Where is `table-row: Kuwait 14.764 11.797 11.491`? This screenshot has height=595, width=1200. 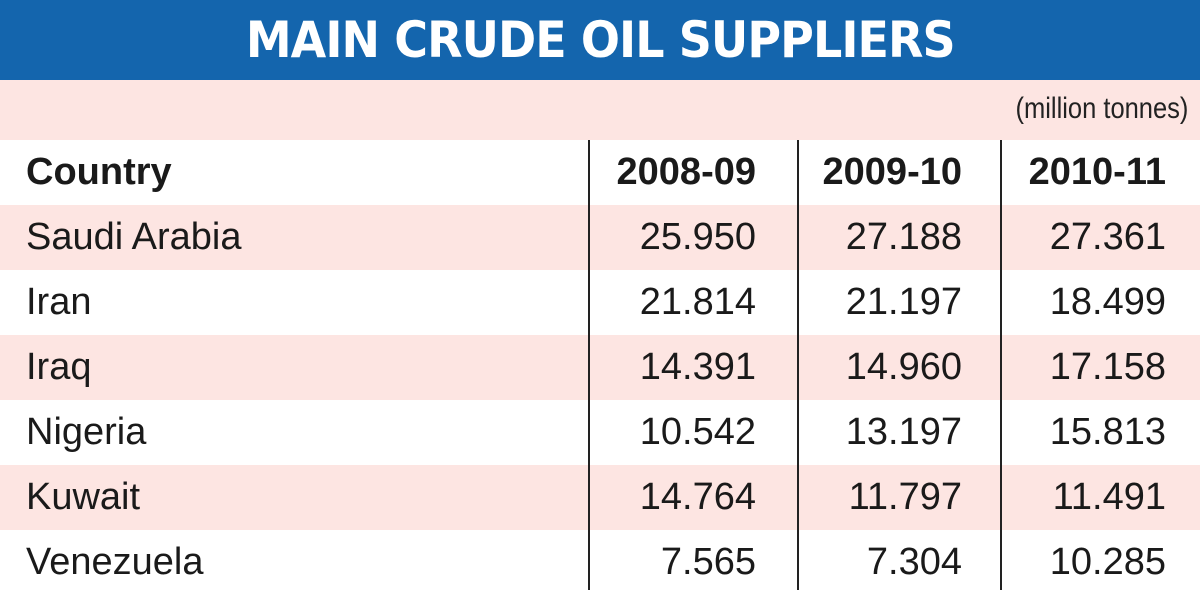 table-row: Kuwait 14.764 11.797 11.491 is located at coordinates (600, 497).